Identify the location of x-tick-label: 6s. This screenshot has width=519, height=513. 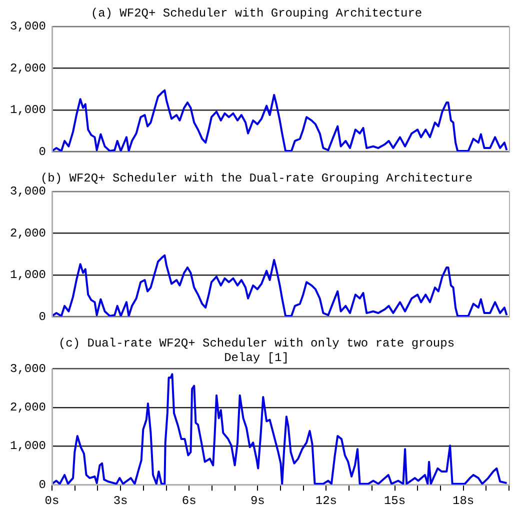
(189, 501).